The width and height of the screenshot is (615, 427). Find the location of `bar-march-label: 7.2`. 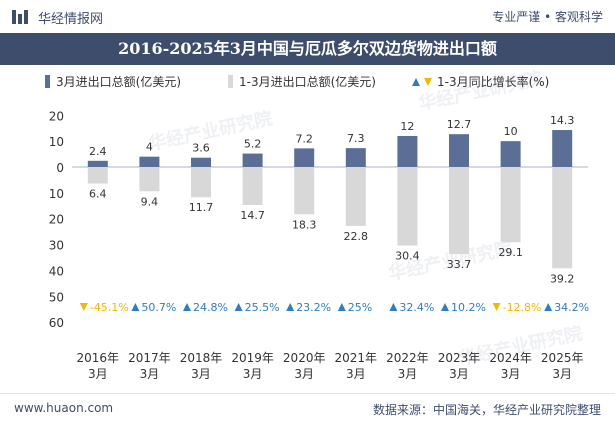

bar-march-label: 7.2 is located at coordinates (304, 138).